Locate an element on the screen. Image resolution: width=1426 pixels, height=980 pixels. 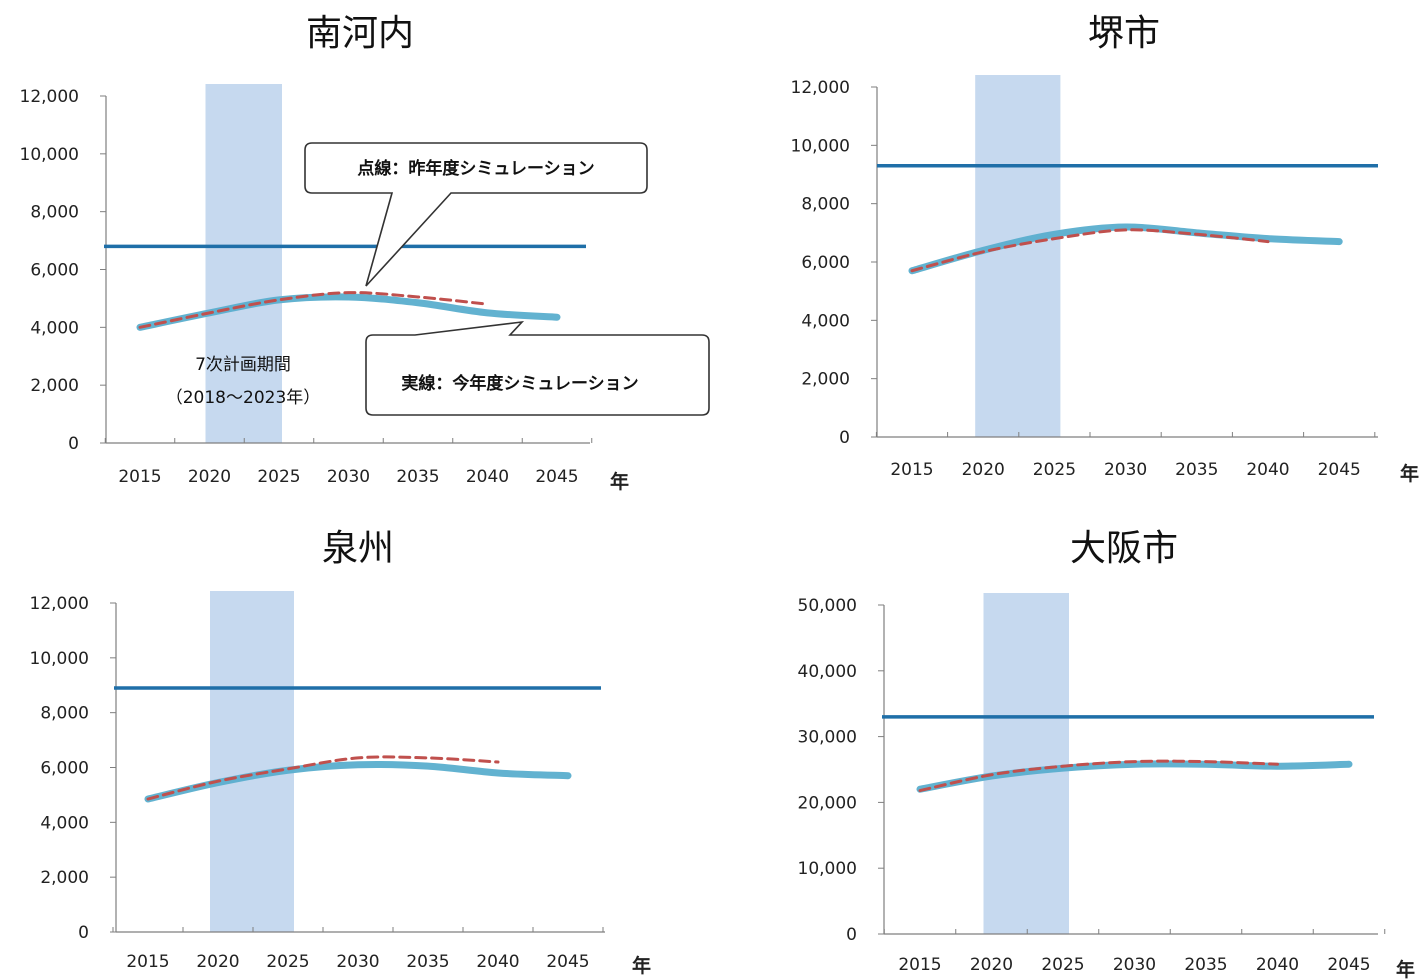
y-tick-label: 30,000 is located at coordinates (827, 738).